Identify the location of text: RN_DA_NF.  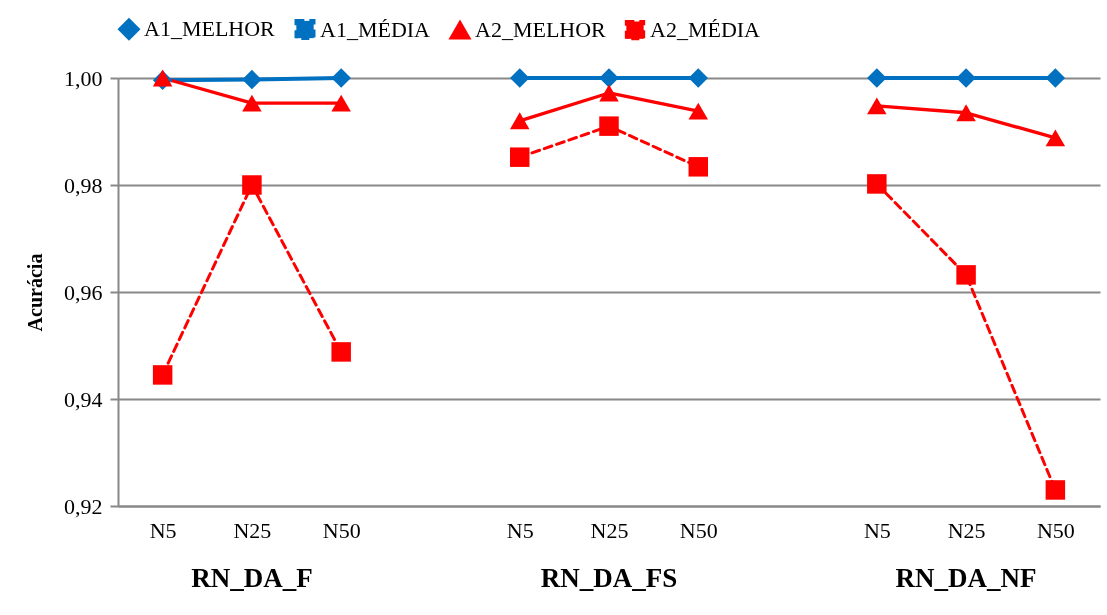
(966, 578).